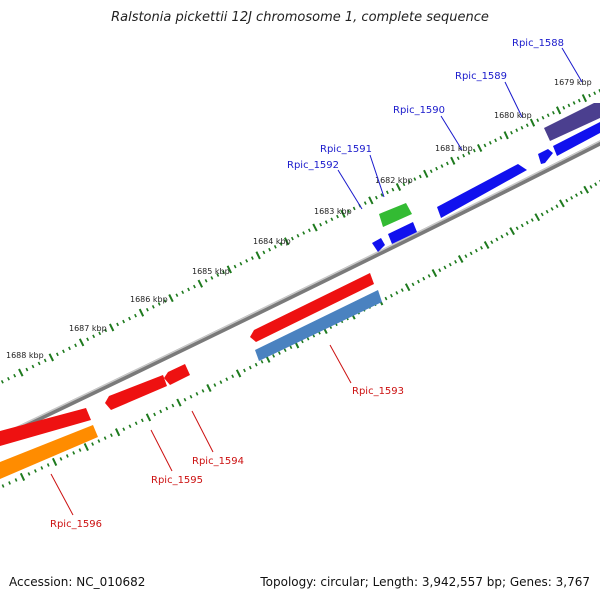 The width and height of the screenshot is (600, 600). Describe the element at coordinates (419, 110) in the screenshot. I see `label-rpic-1590: Rpic_1590` at that location.